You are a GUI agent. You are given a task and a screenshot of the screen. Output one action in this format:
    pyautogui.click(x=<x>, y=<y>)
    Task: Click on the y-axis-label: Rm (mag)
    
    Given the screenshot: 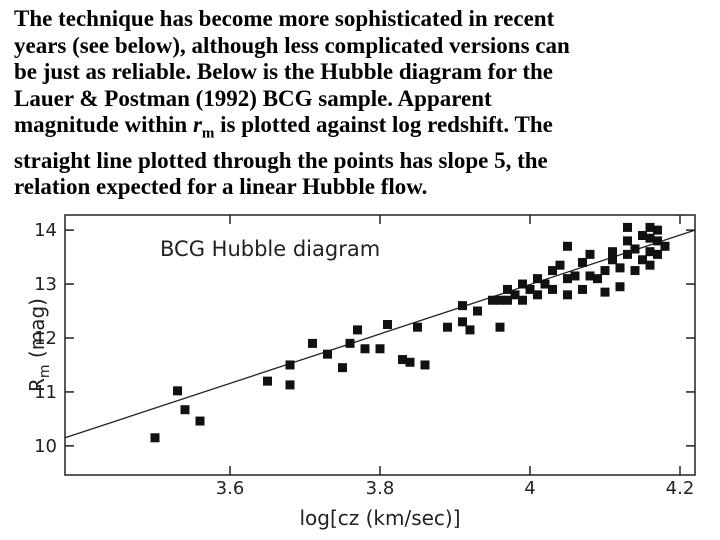 What is the action you would take?
    pyautogui.click(x=39, y=345)
    